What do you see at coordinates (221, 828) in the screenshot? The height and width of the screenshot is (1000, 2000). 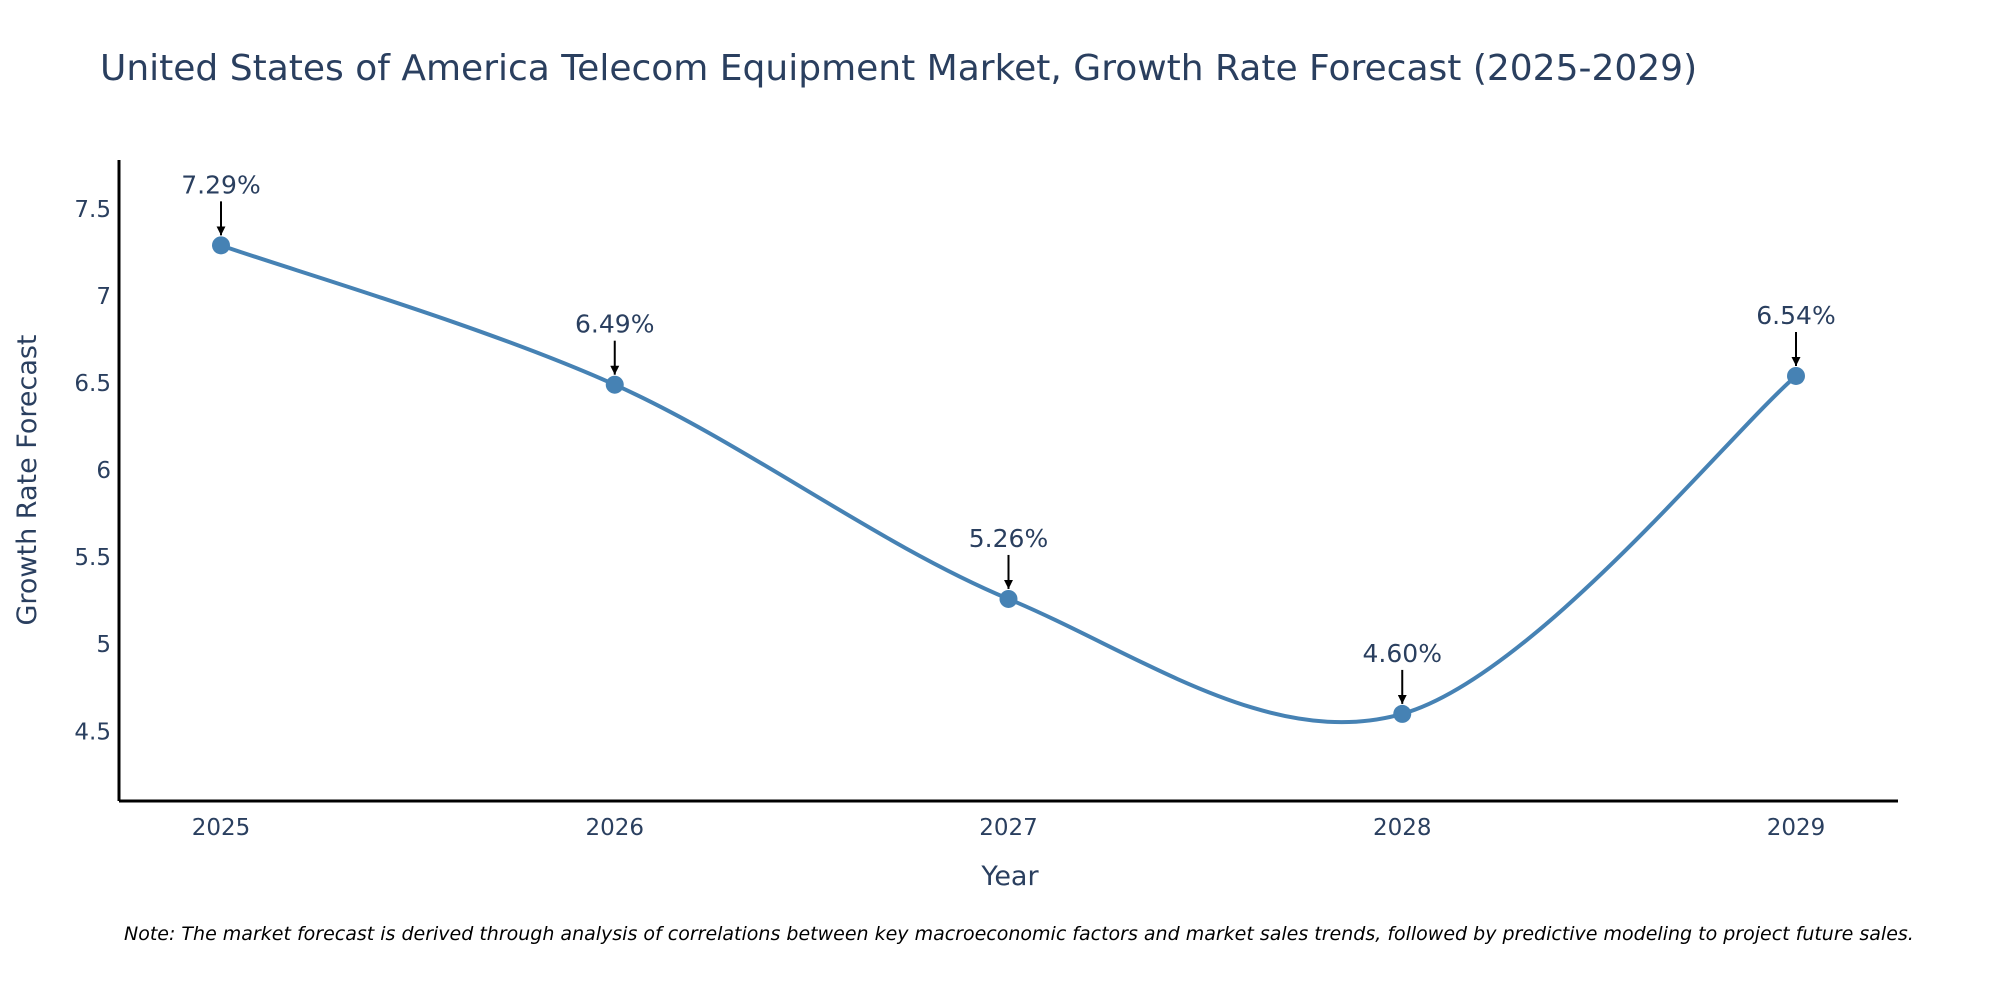 I see `x-tick-label: 2025` at bounding box center [221, 828].